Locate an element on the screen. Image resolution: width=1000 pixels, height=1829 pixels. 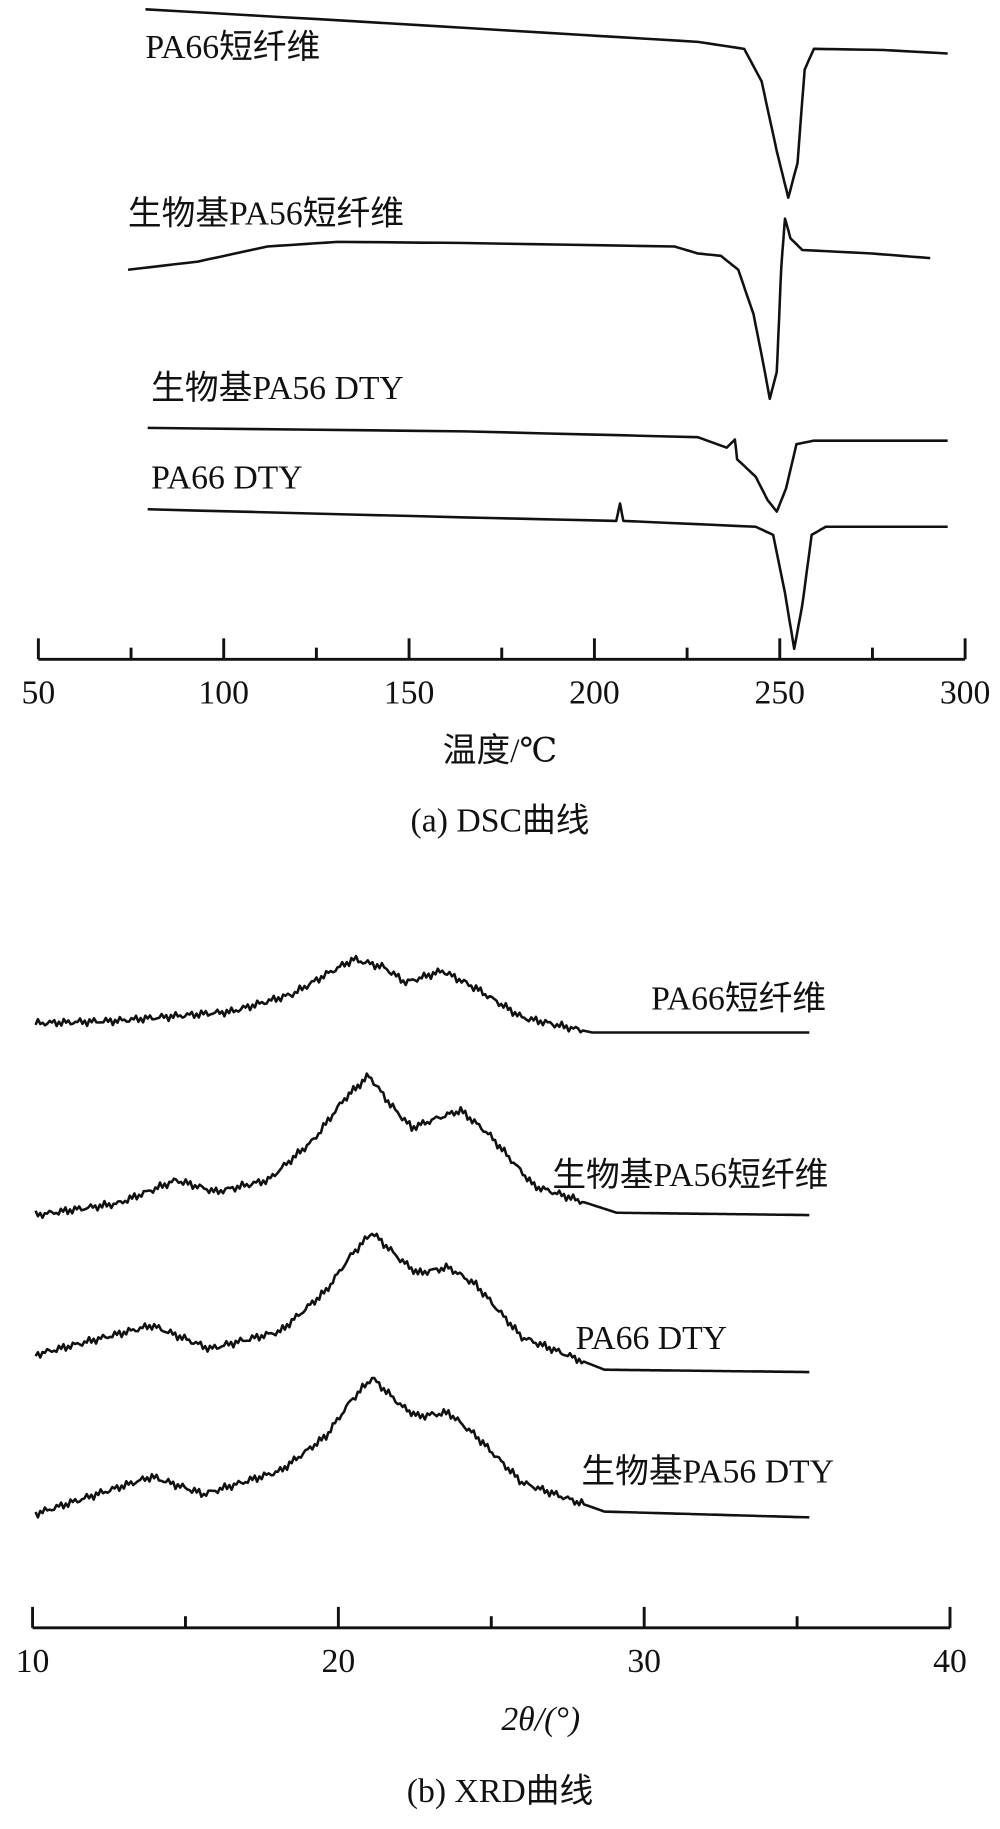
xrd-tick-label: 40 is located at coordinates (950, 1661).